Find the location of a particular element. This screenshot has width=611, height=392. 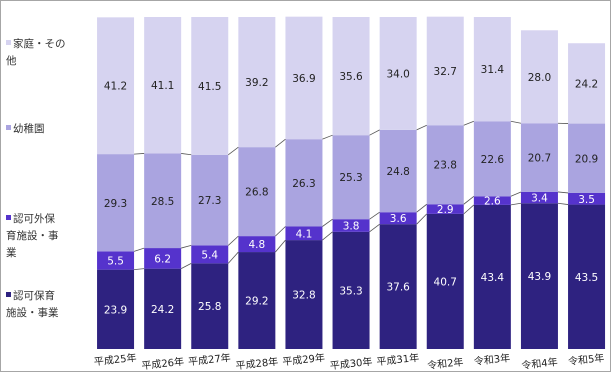

data-label: 41.2 is located at coordinates (115, 87).